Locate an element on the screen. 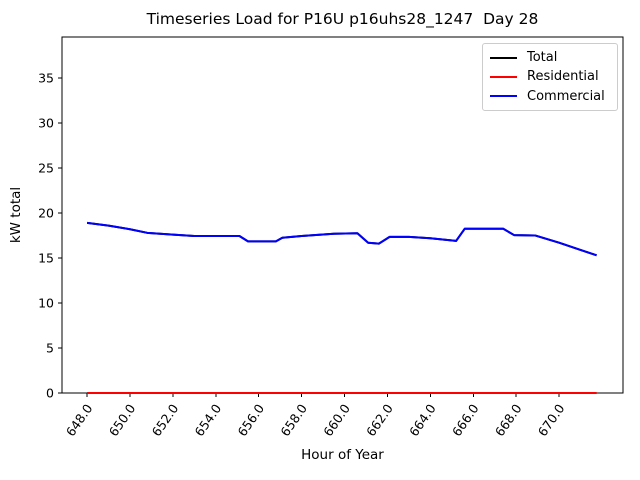  legend-entry-commercial: Commercial is located at coordinates (550, 96).